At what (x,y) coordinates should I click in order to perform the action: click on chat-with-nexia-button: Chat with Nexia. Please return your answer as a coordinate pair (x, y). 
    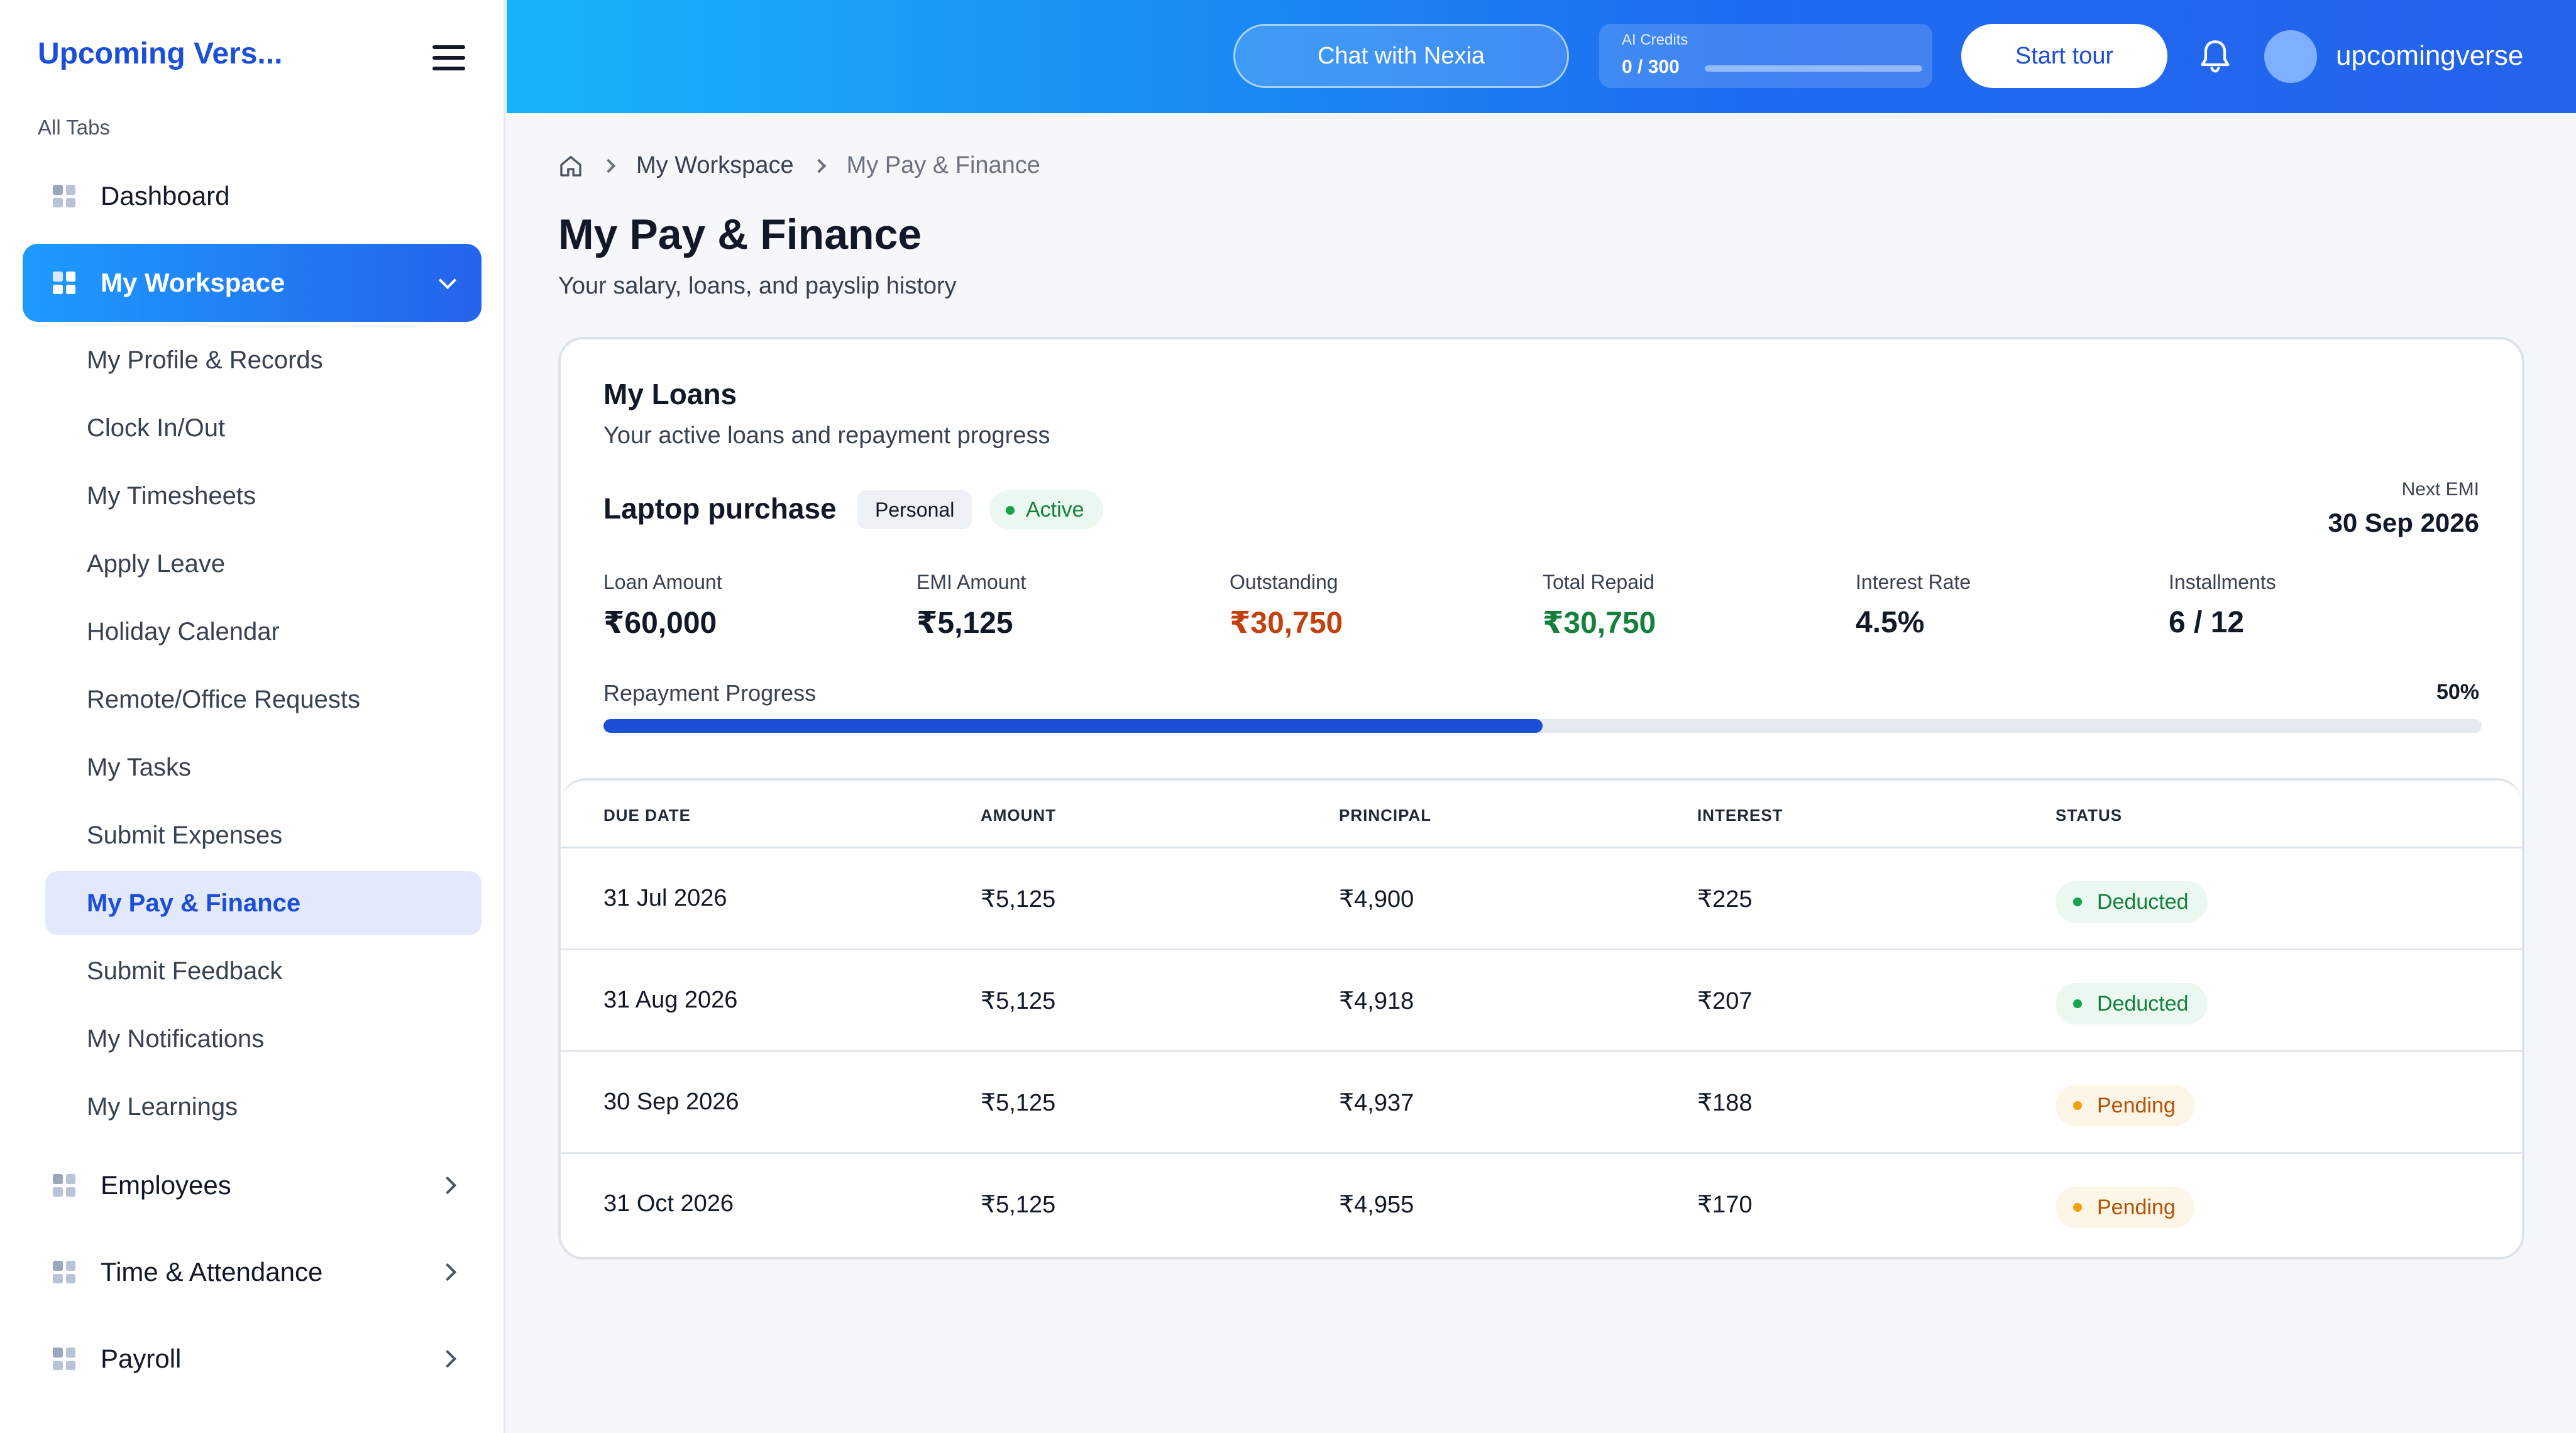
    Looking at the image, I should click on (1401, 56).